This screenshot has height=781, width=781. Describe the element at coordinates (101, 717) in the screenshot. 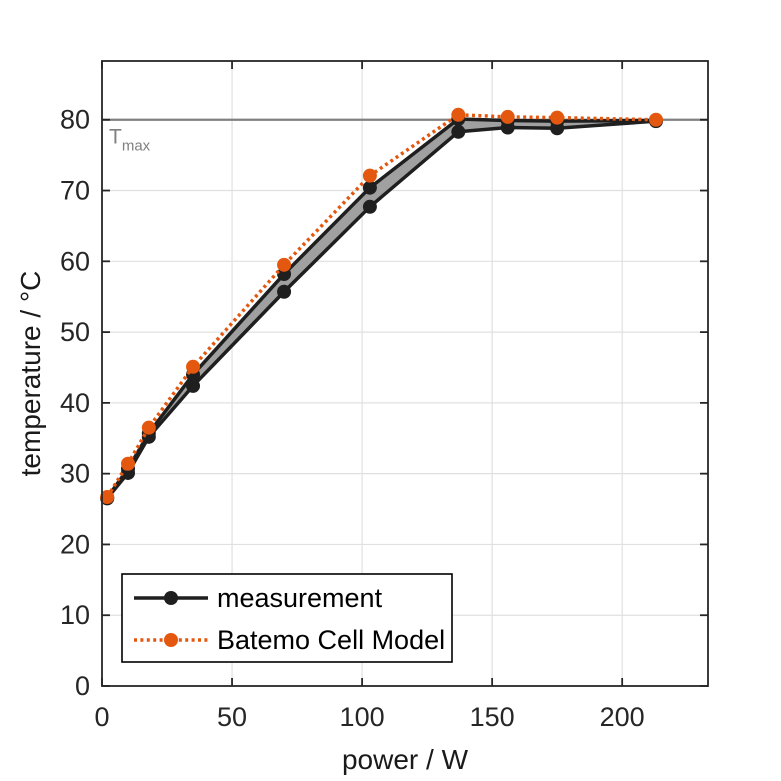

I see `x-tick-label: 0` at that location.